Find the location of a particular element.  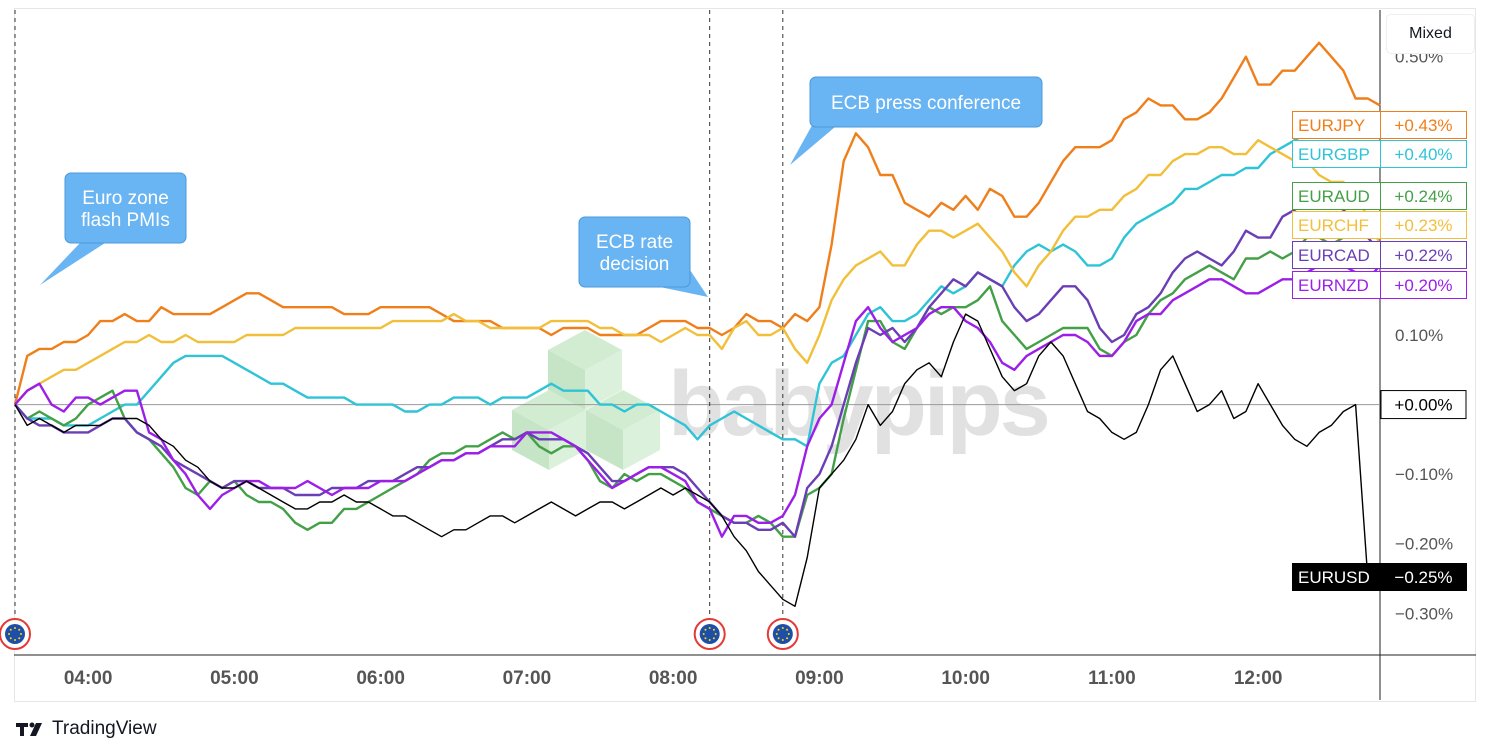

event-callout: ECB press conference is located at coordinates (916, 120).